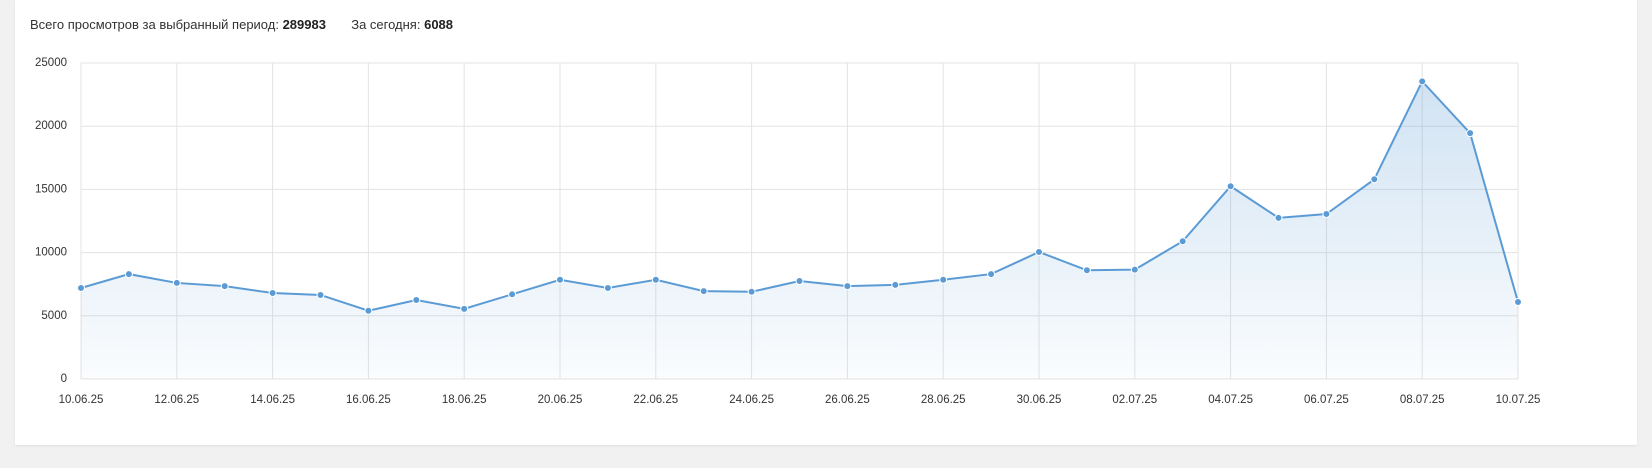 This screenshot has height=468, width=1652. Describe the element at coordinates (51, 63) in the screenshot. I see `y-tick-label: 25000` at that location.